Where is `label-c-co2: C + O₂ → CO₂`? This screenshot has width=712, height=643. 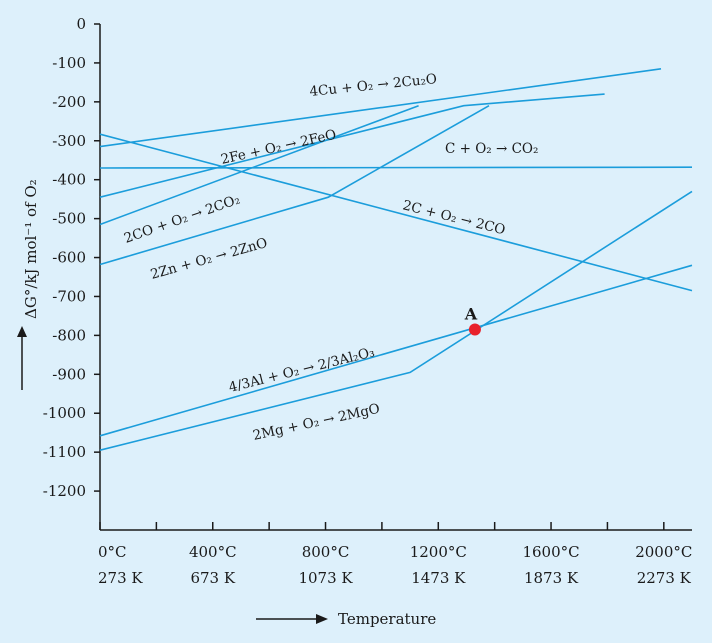 label-c-co2: C + O₂ → CO₂ is located at coordinates (491, 149).